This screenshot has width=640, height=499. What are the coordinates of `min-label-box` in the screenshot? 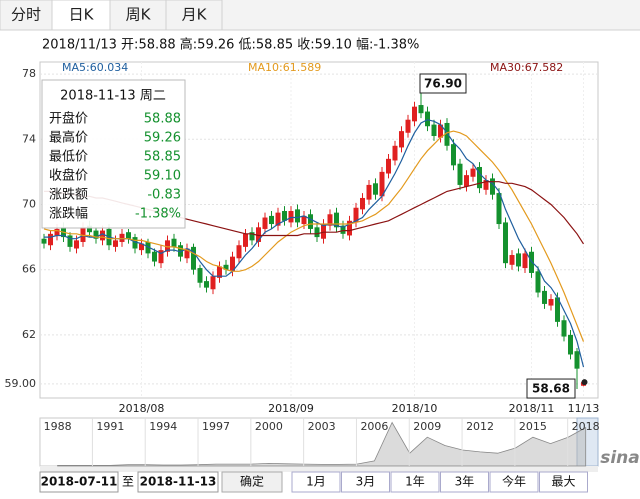 It's located at (551, 388).